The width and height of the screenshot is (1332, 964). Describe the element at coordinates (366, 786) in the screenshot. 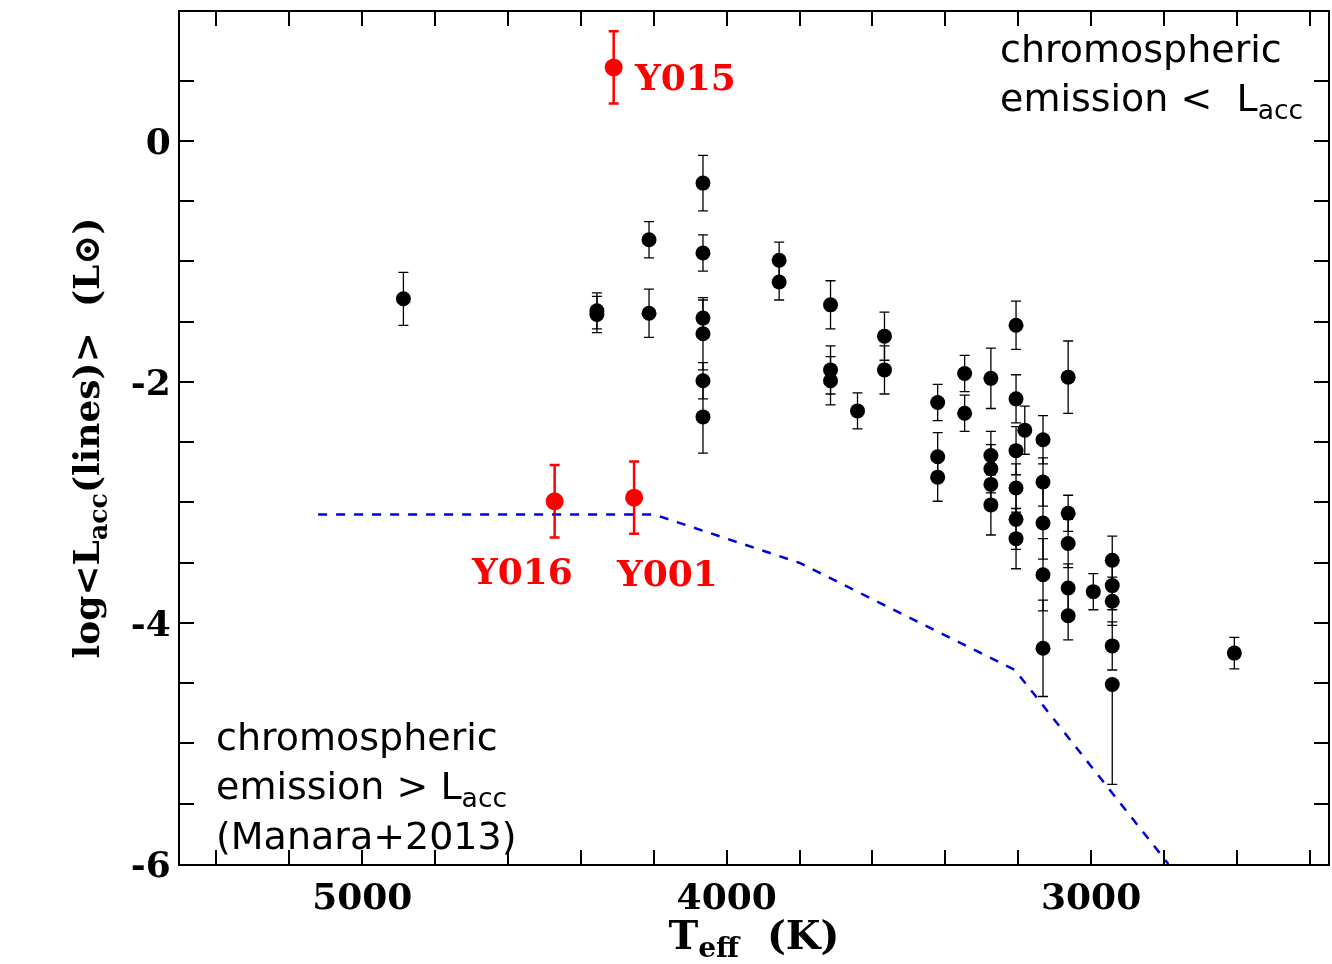

I see `annotation: chromospheric emission > L$_{acc}$ (Manara+2013)` at that location.